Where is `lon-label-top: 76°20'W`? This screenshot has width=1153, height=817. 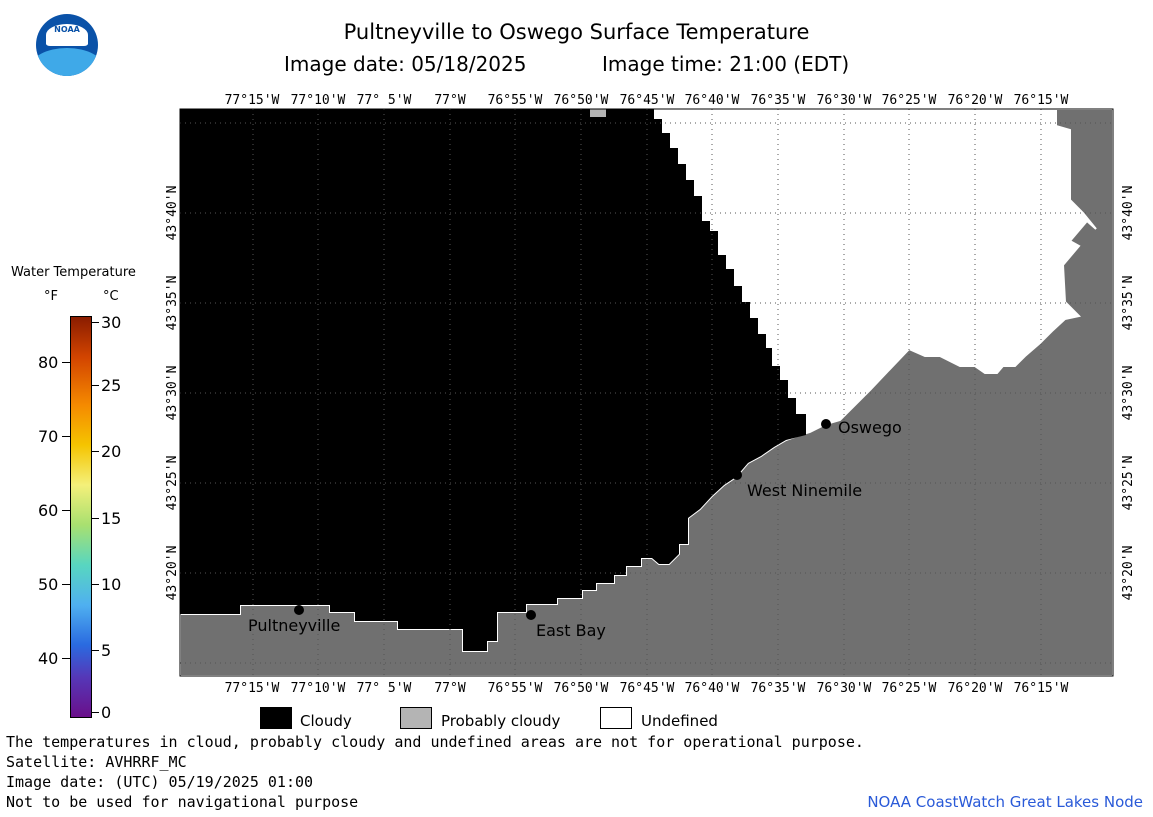 lon-label-top: 76°20'W is located at coordinates (975, 100).